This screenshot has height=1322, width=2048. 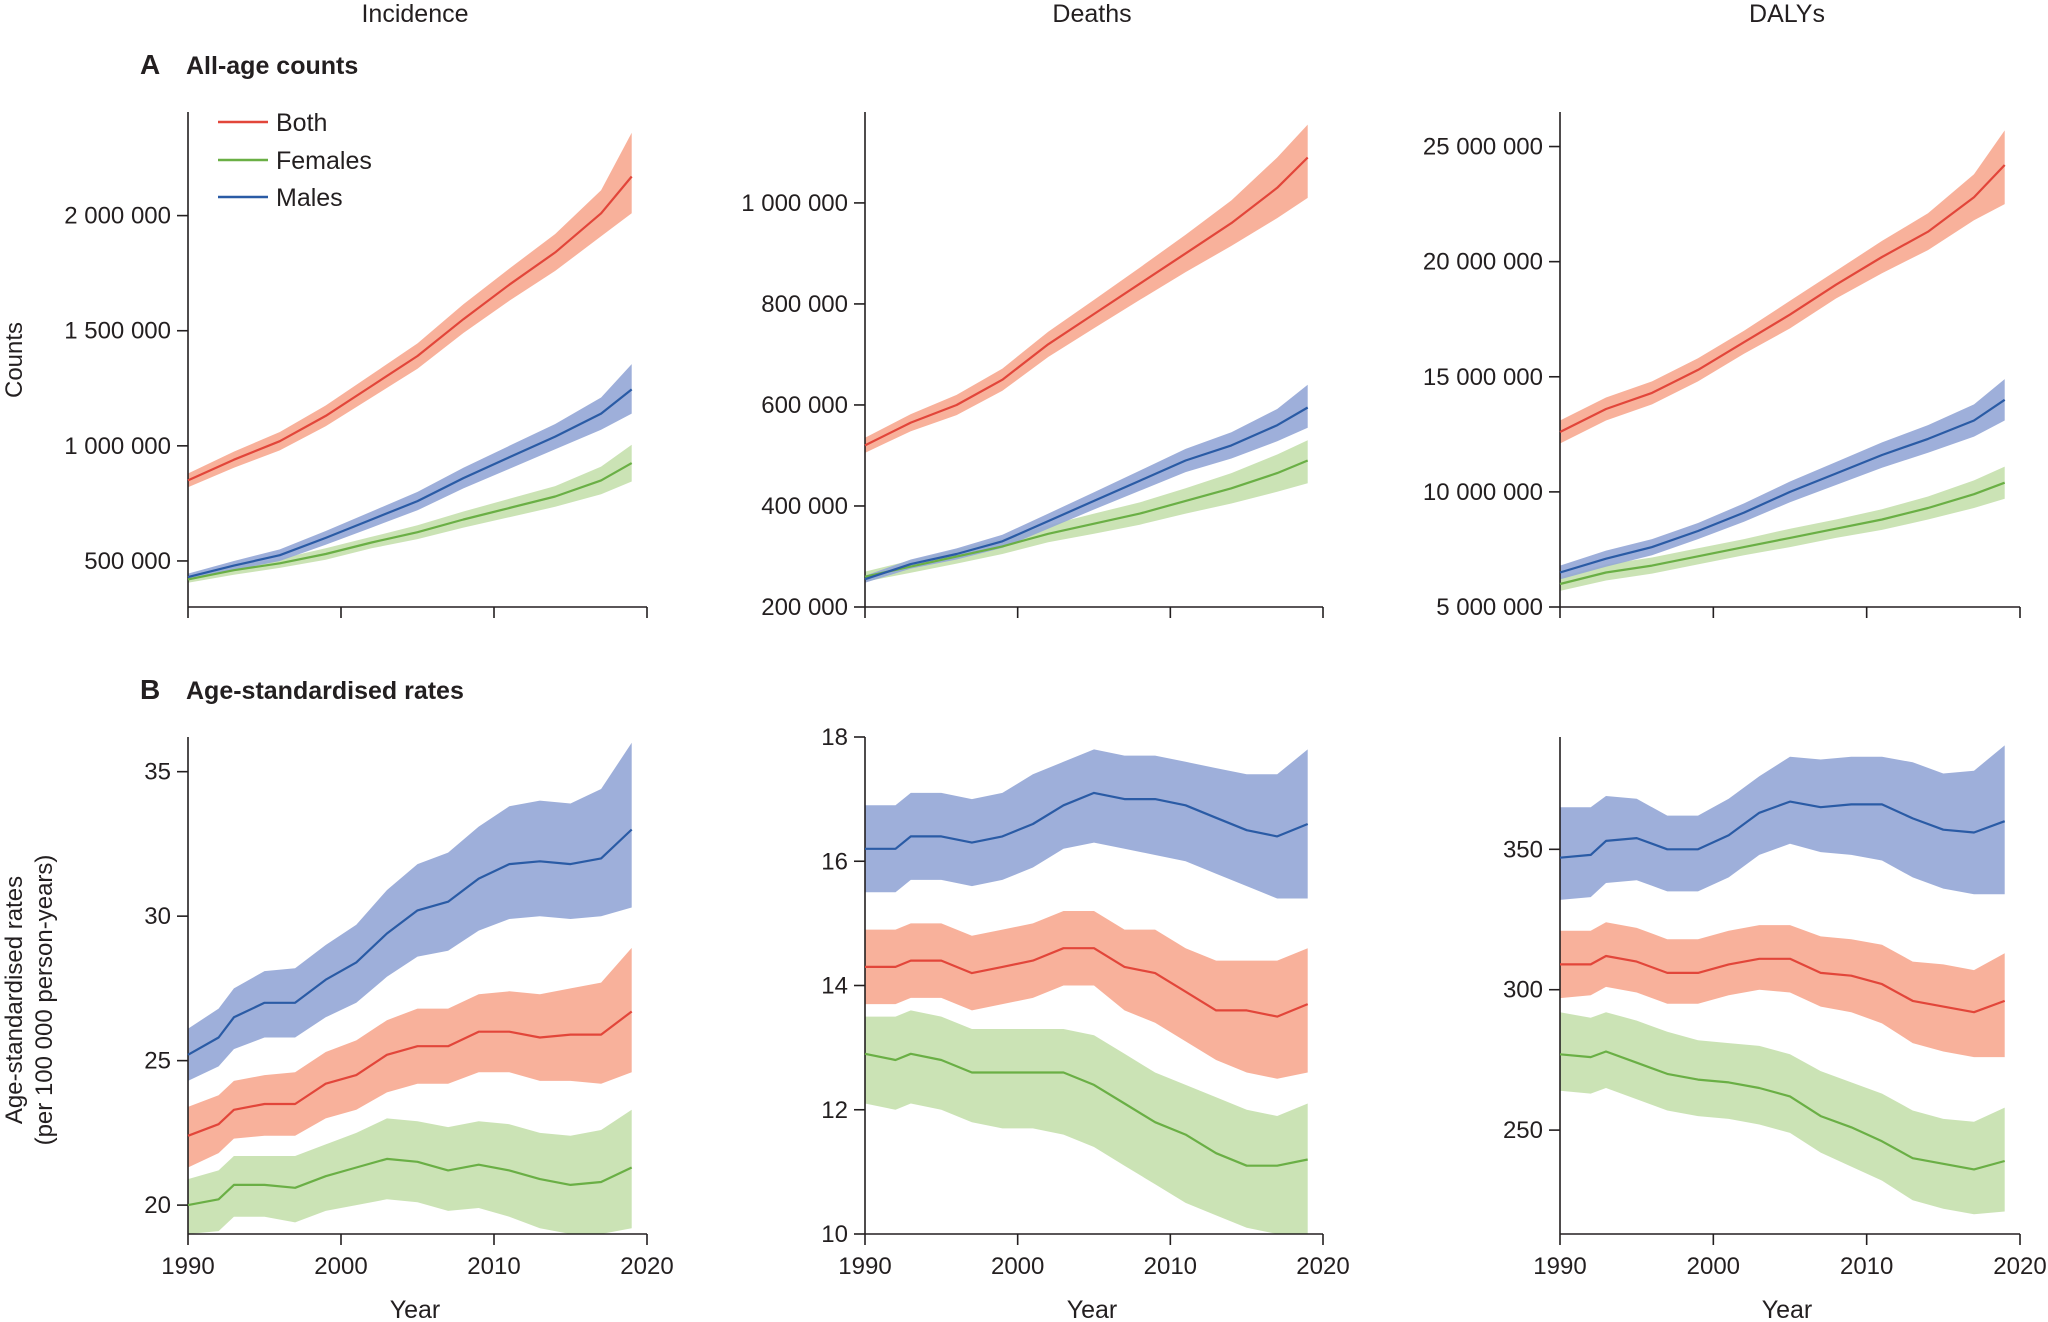 I want to click on y-tick-label-a-deaths-2: 600 000, so click(x=804, y=405).